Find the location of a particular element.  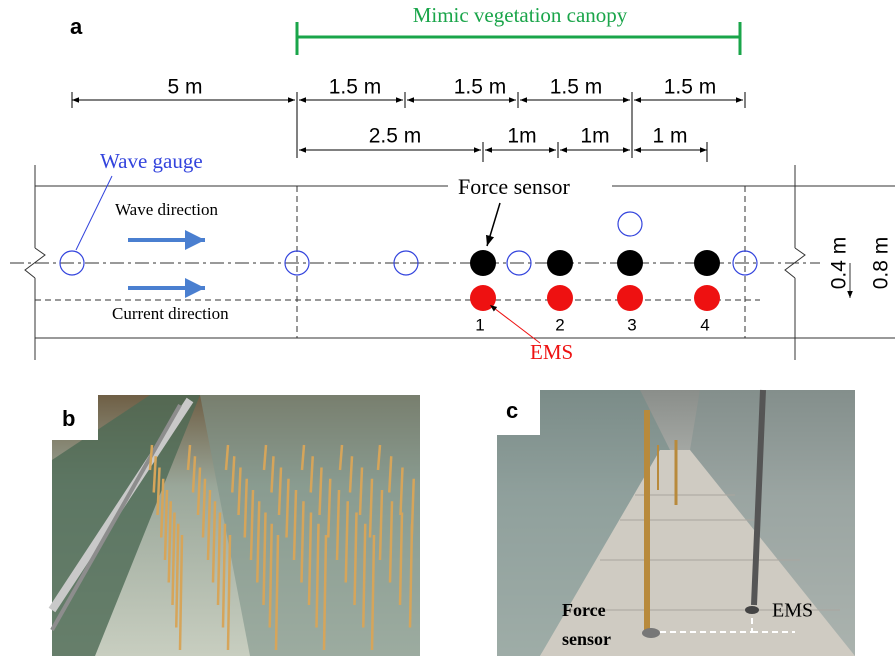

current-direction-label: Current direction is located at coordinates (170, 313).